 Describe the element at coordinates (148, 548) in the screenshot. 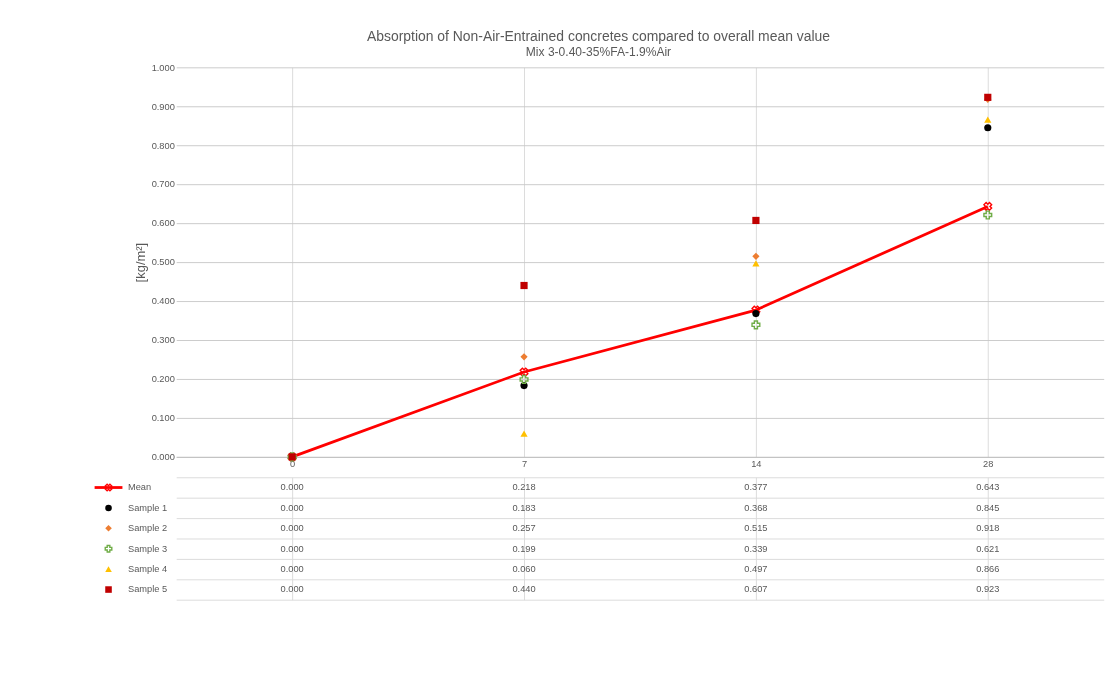

I see `legend-label: Sample 3` at that location.